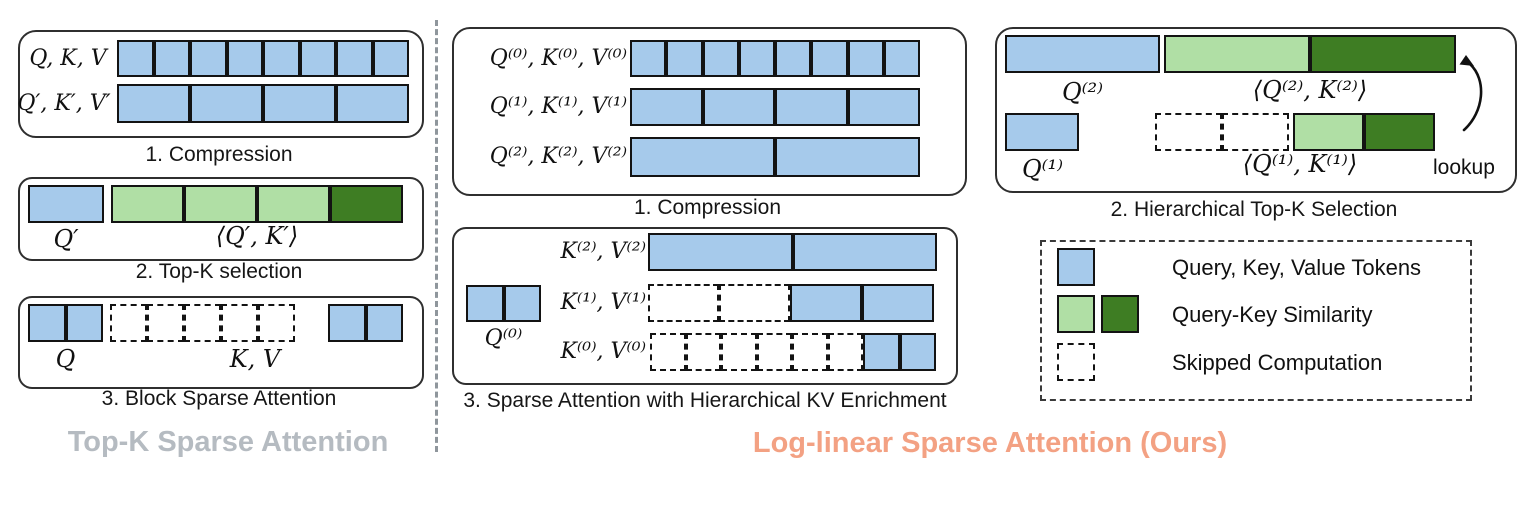  What do you see at coordinates (558, 156) in the screenshot?
I see `middle-step1-row3-label: Q⁽²⁾, K⁽²⁾, V⁽²⁾` at bounding box center [558, 156].